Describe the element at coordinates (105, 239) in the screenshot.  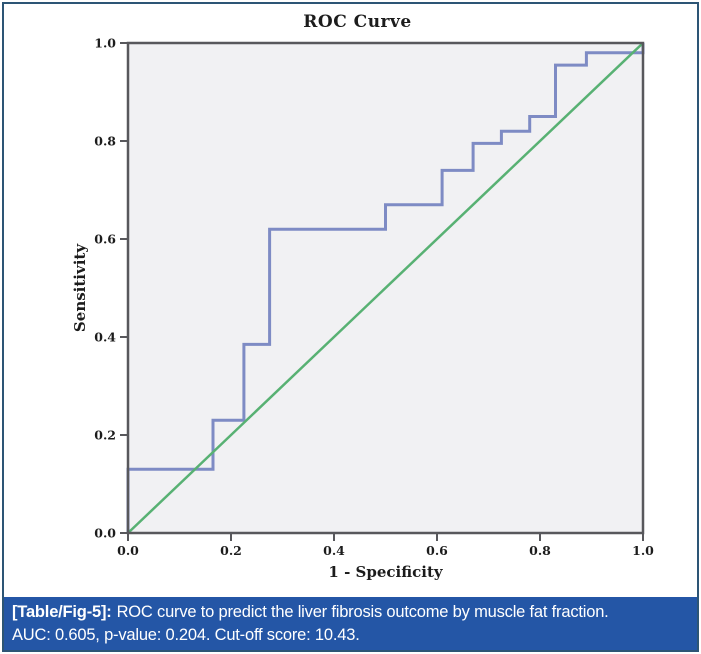
I see `y-tick-label: 0.6` at that location.